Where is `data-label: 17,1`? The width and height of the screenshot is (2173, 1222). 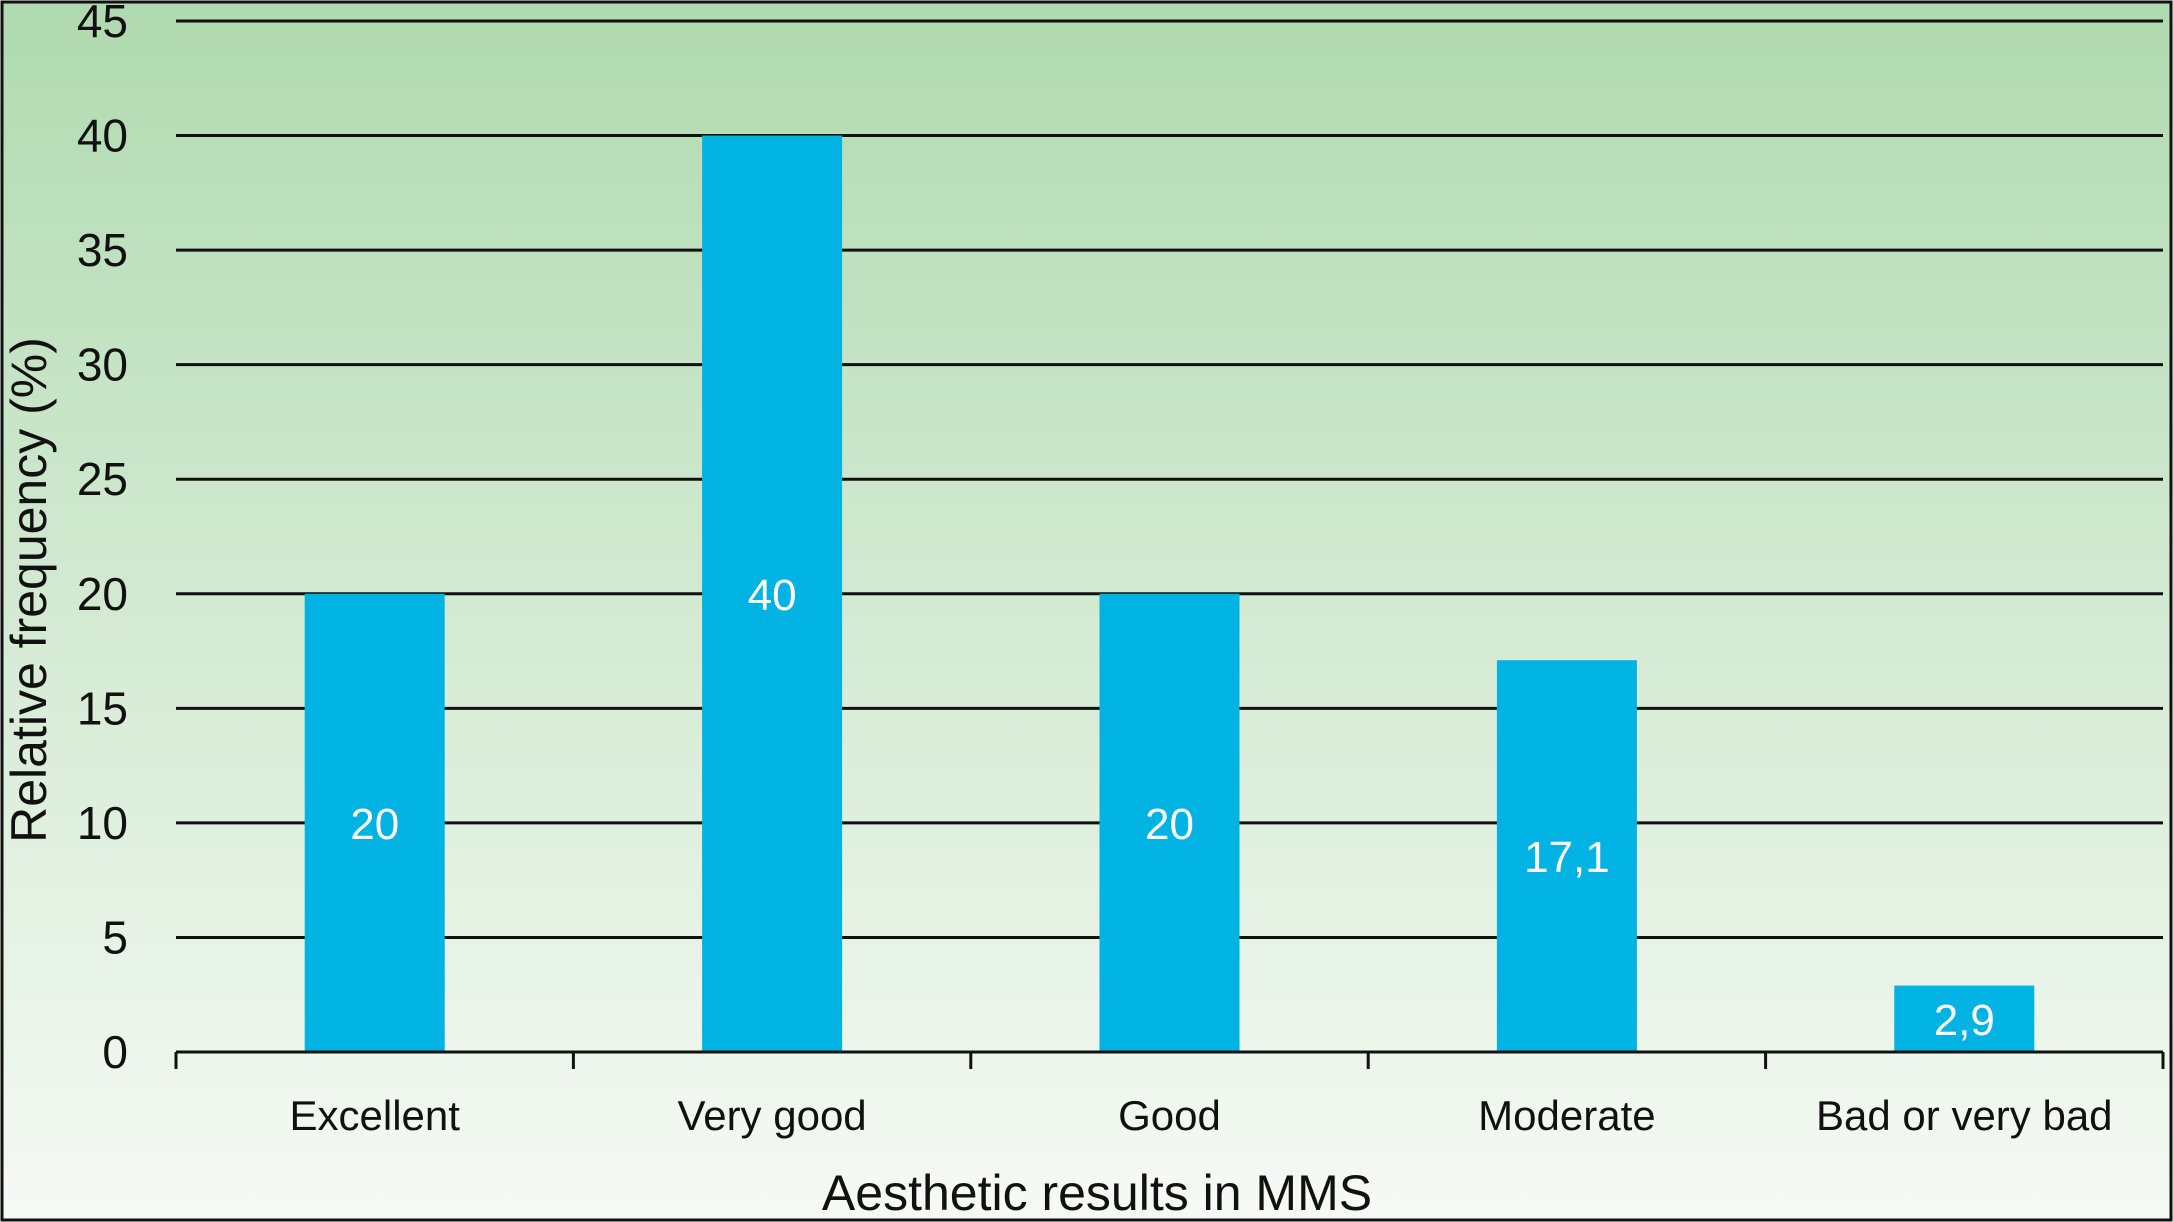
data-label: 17,1 is located at coordinates (1567, 857).